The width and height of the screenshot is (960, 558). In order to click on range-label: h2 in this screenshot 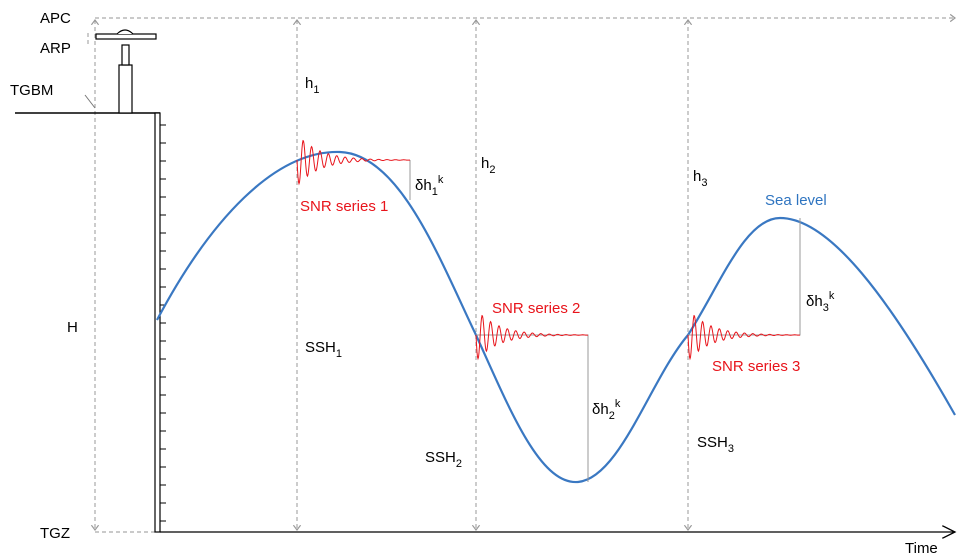, I will do `click(488, 165)`.